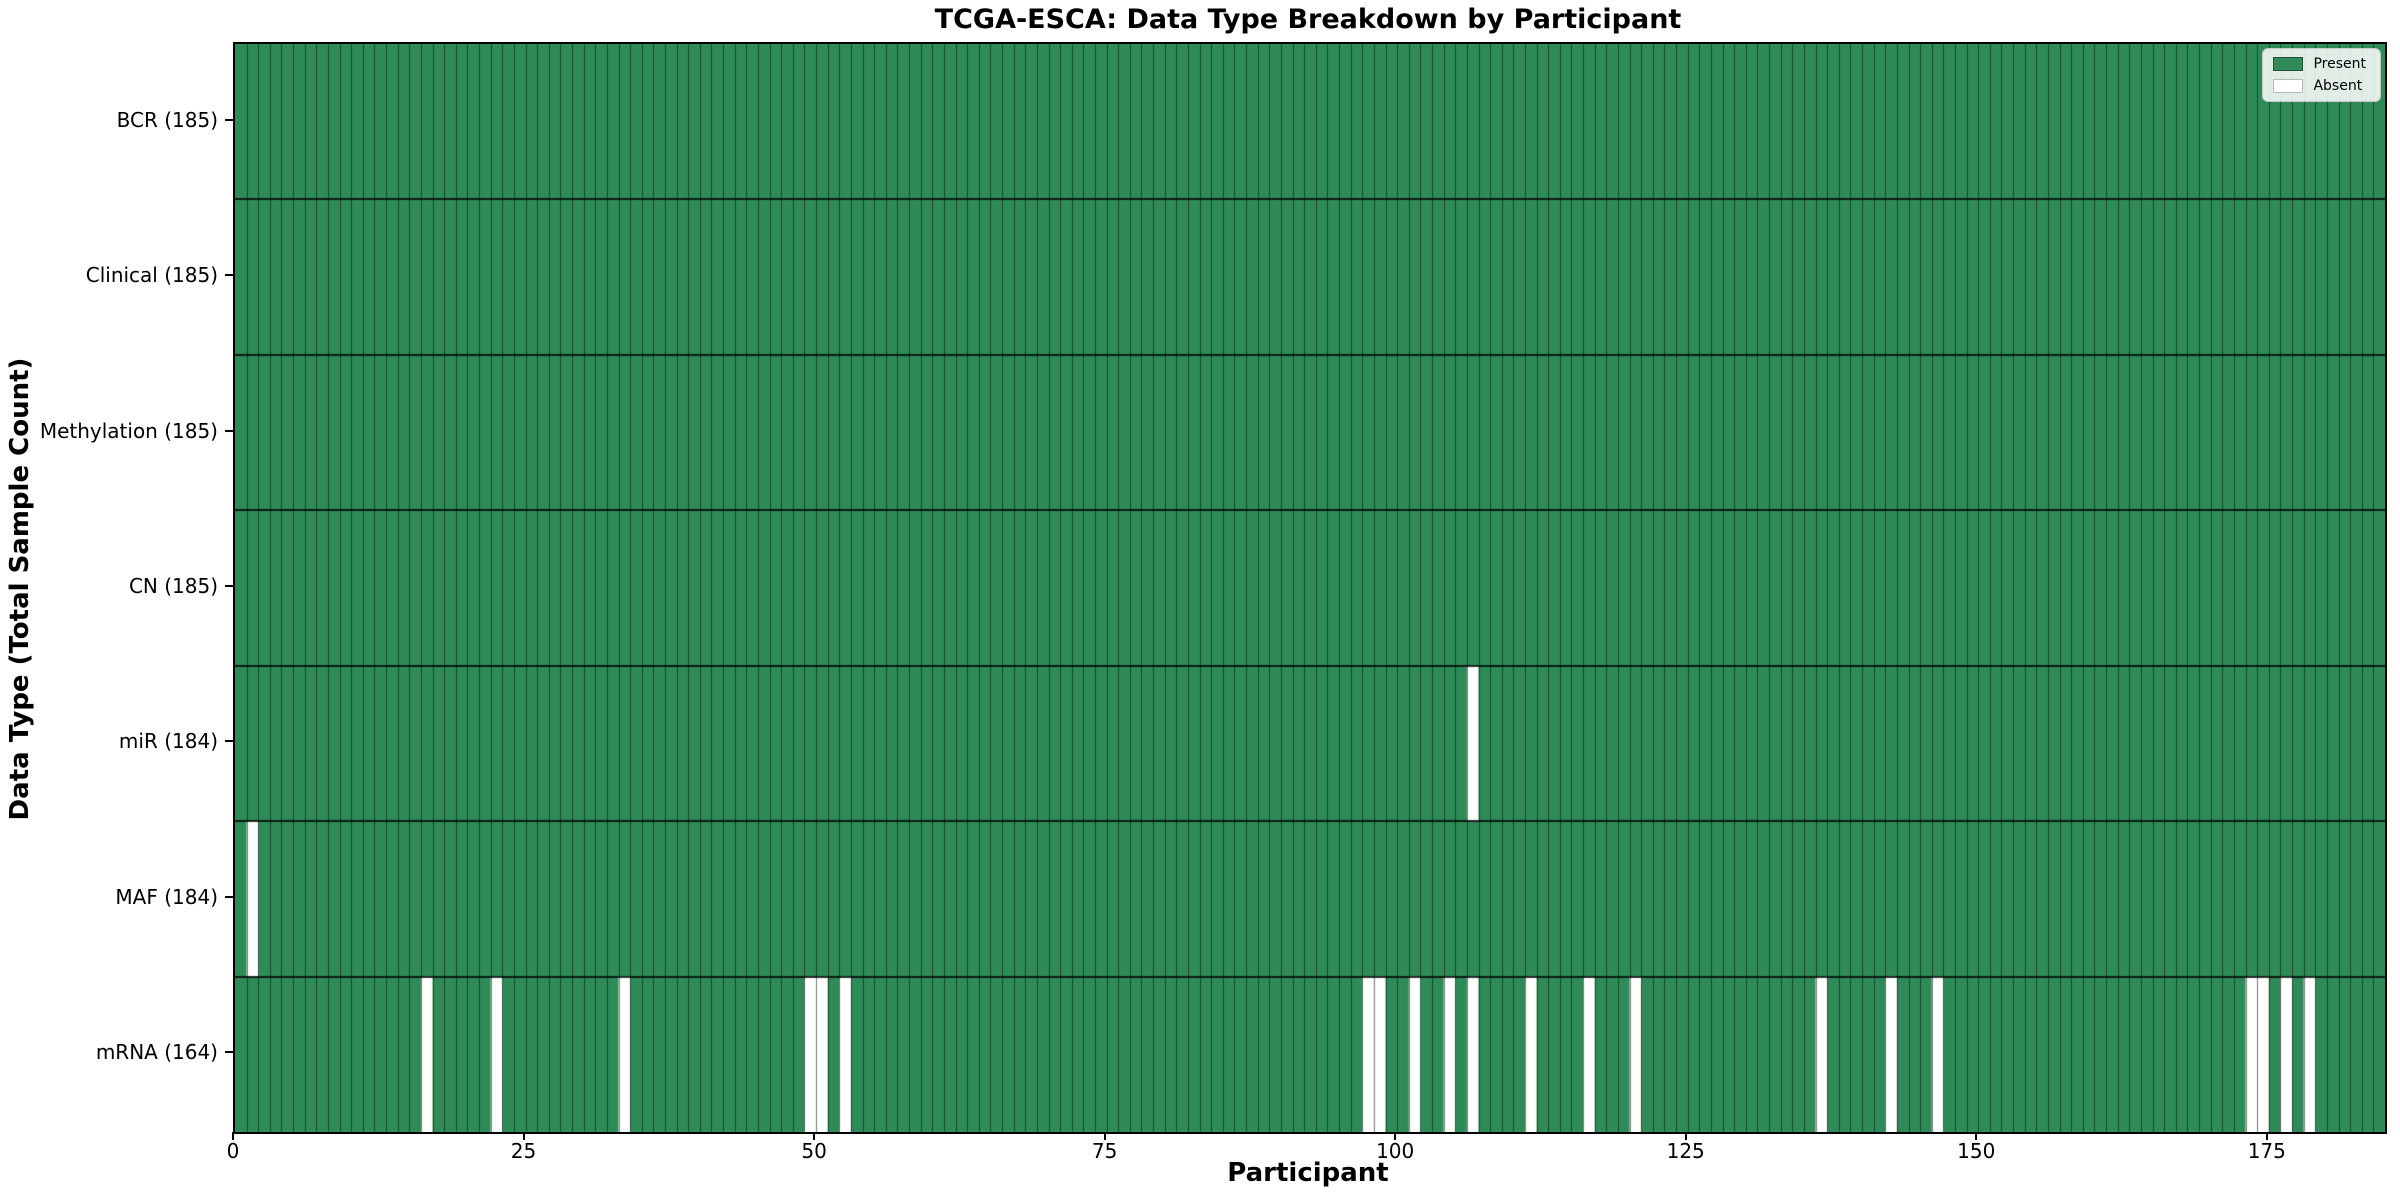 The height and width of the screenshot is (1200, 2400). Describe the element at coordinates (156, 1052) in the screenshot. I see `y-tick-label-mRNA: mRNA (164)` at that location.